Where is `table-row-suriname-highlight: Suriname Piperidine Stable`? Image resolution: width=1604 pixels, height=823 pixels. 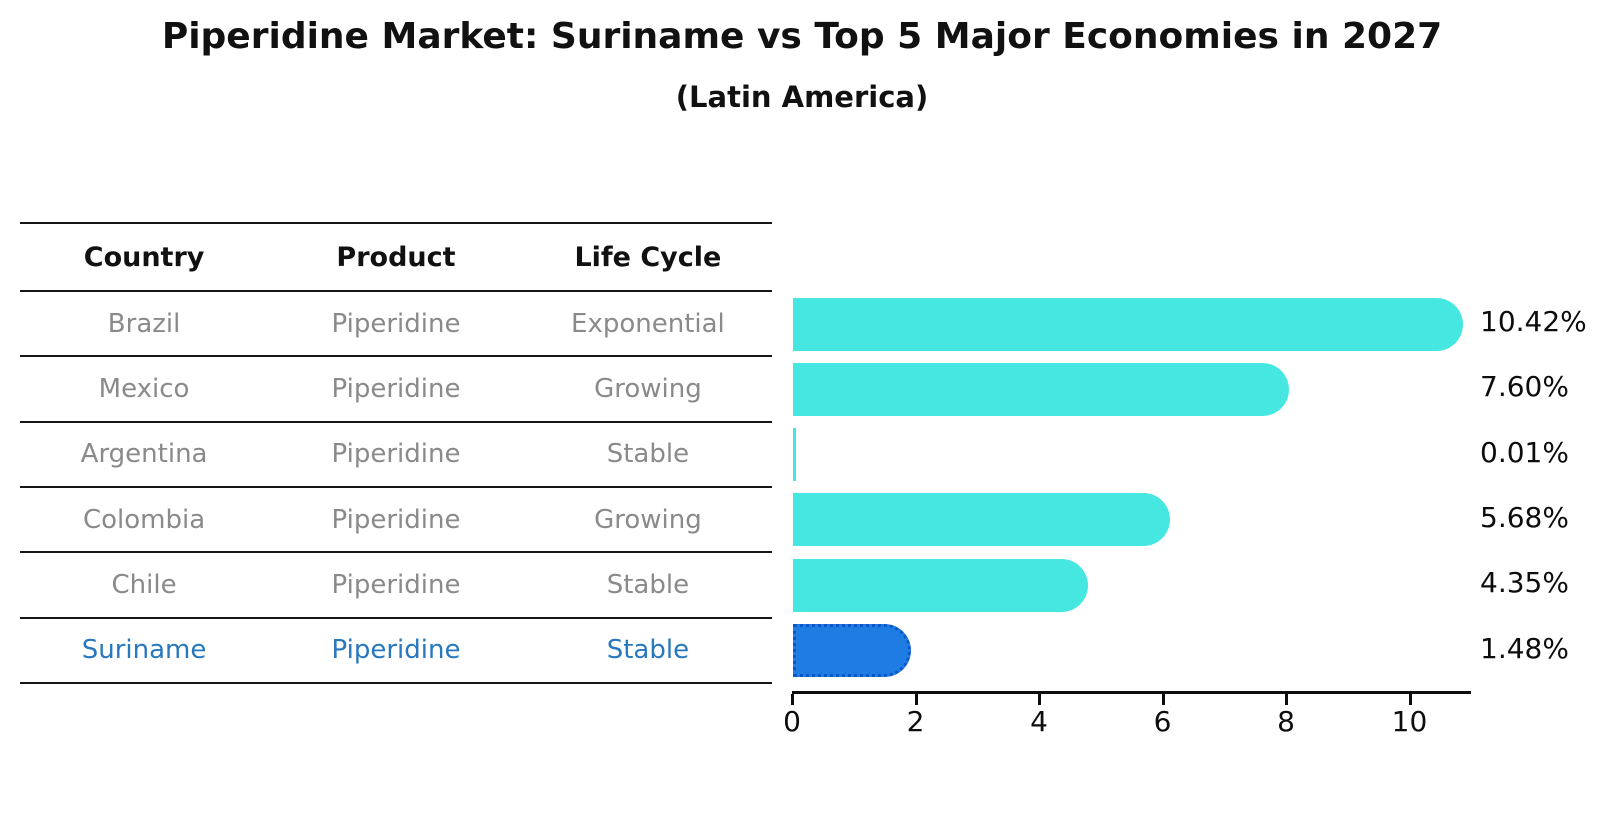 table-row-suriname-highlight: Suriname Piperidine Stable is located at coordinates (396, 651).